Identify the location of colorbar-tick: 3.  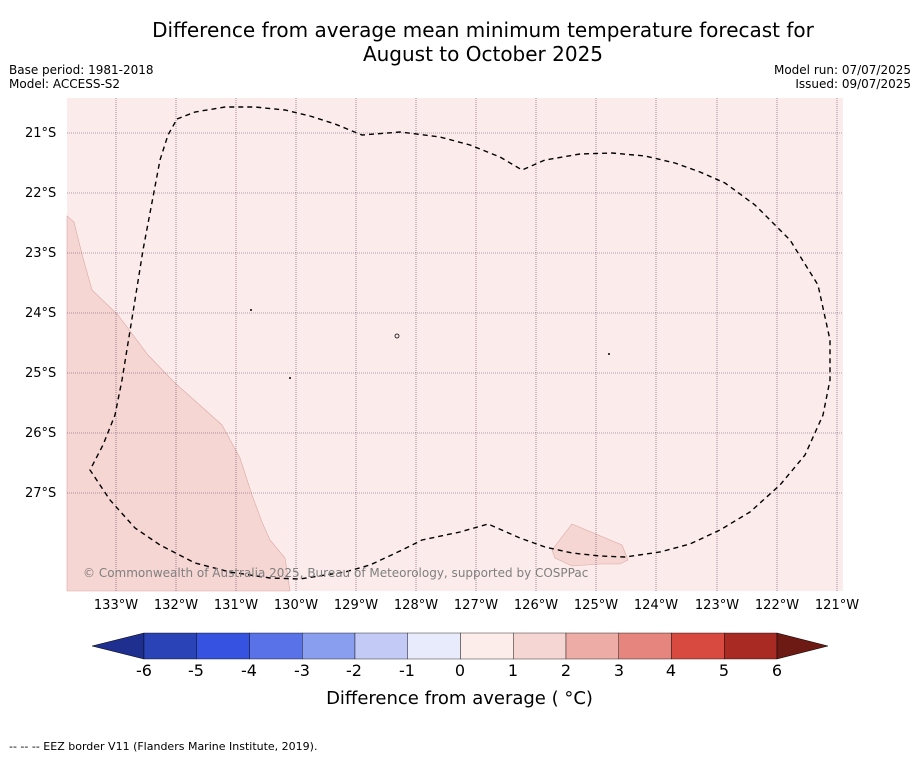
(619, 670).